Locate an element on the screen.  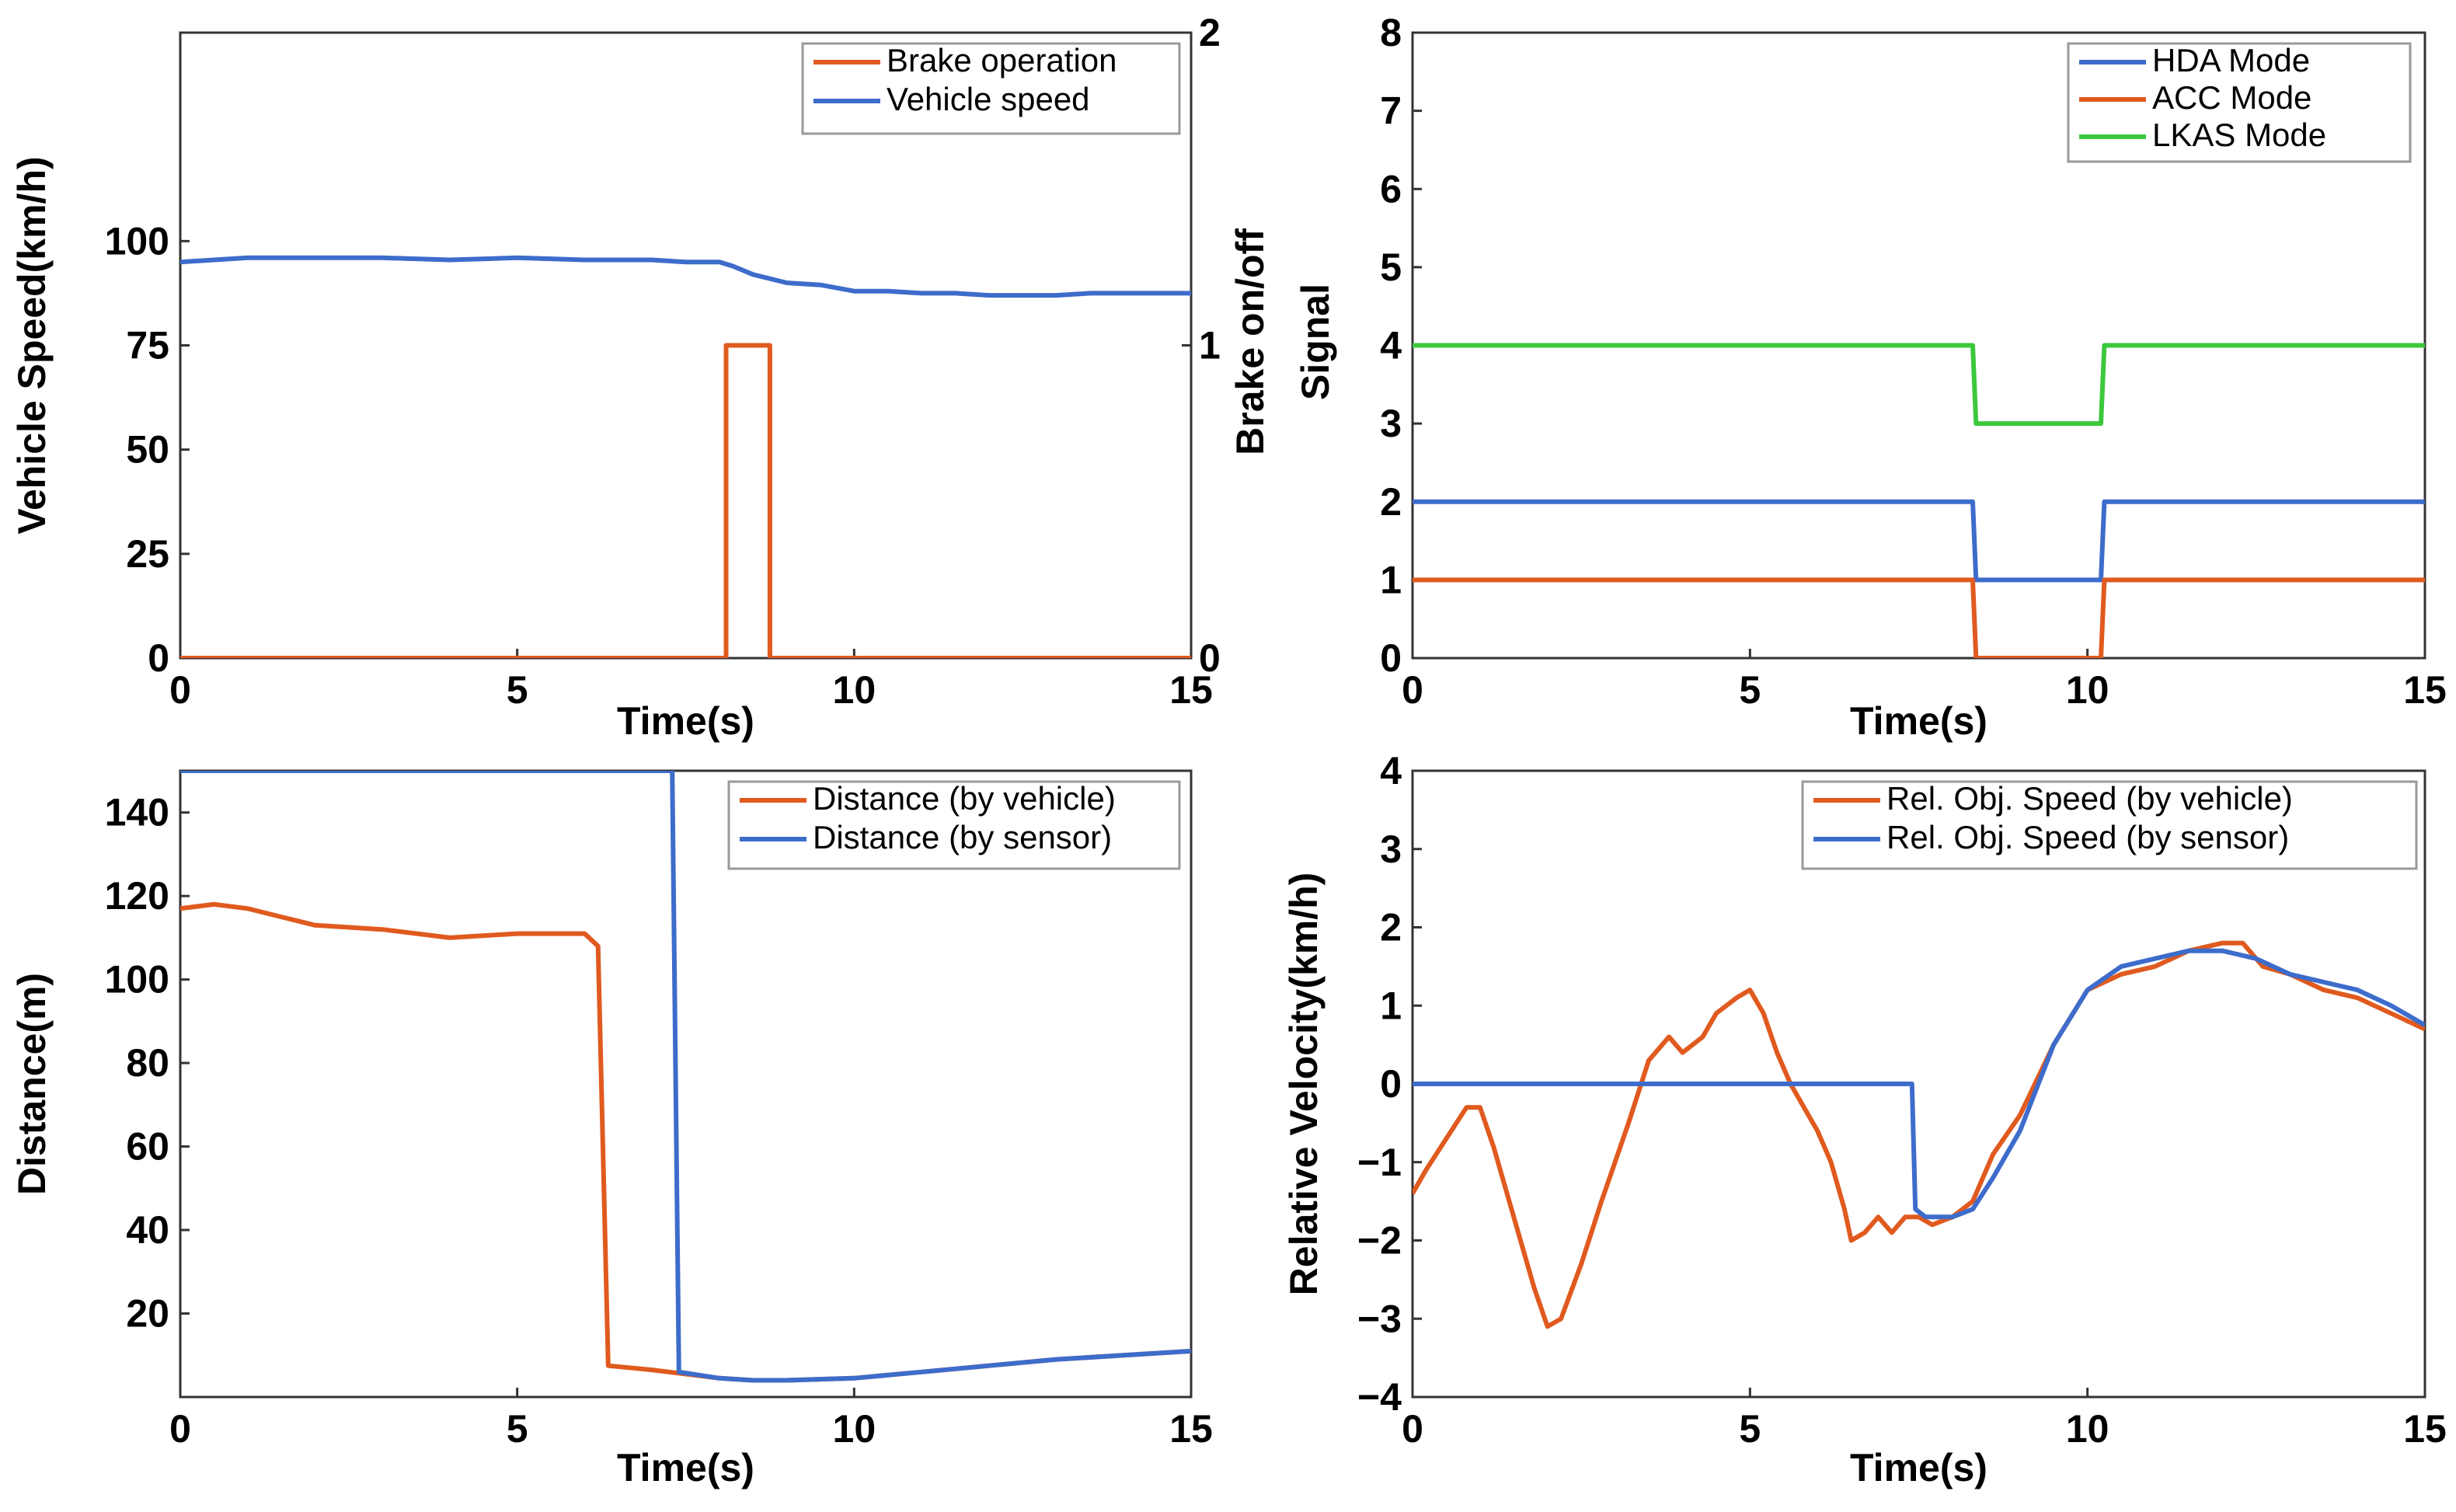
y-tick-label: 50 is located at coordinates (147, 450).